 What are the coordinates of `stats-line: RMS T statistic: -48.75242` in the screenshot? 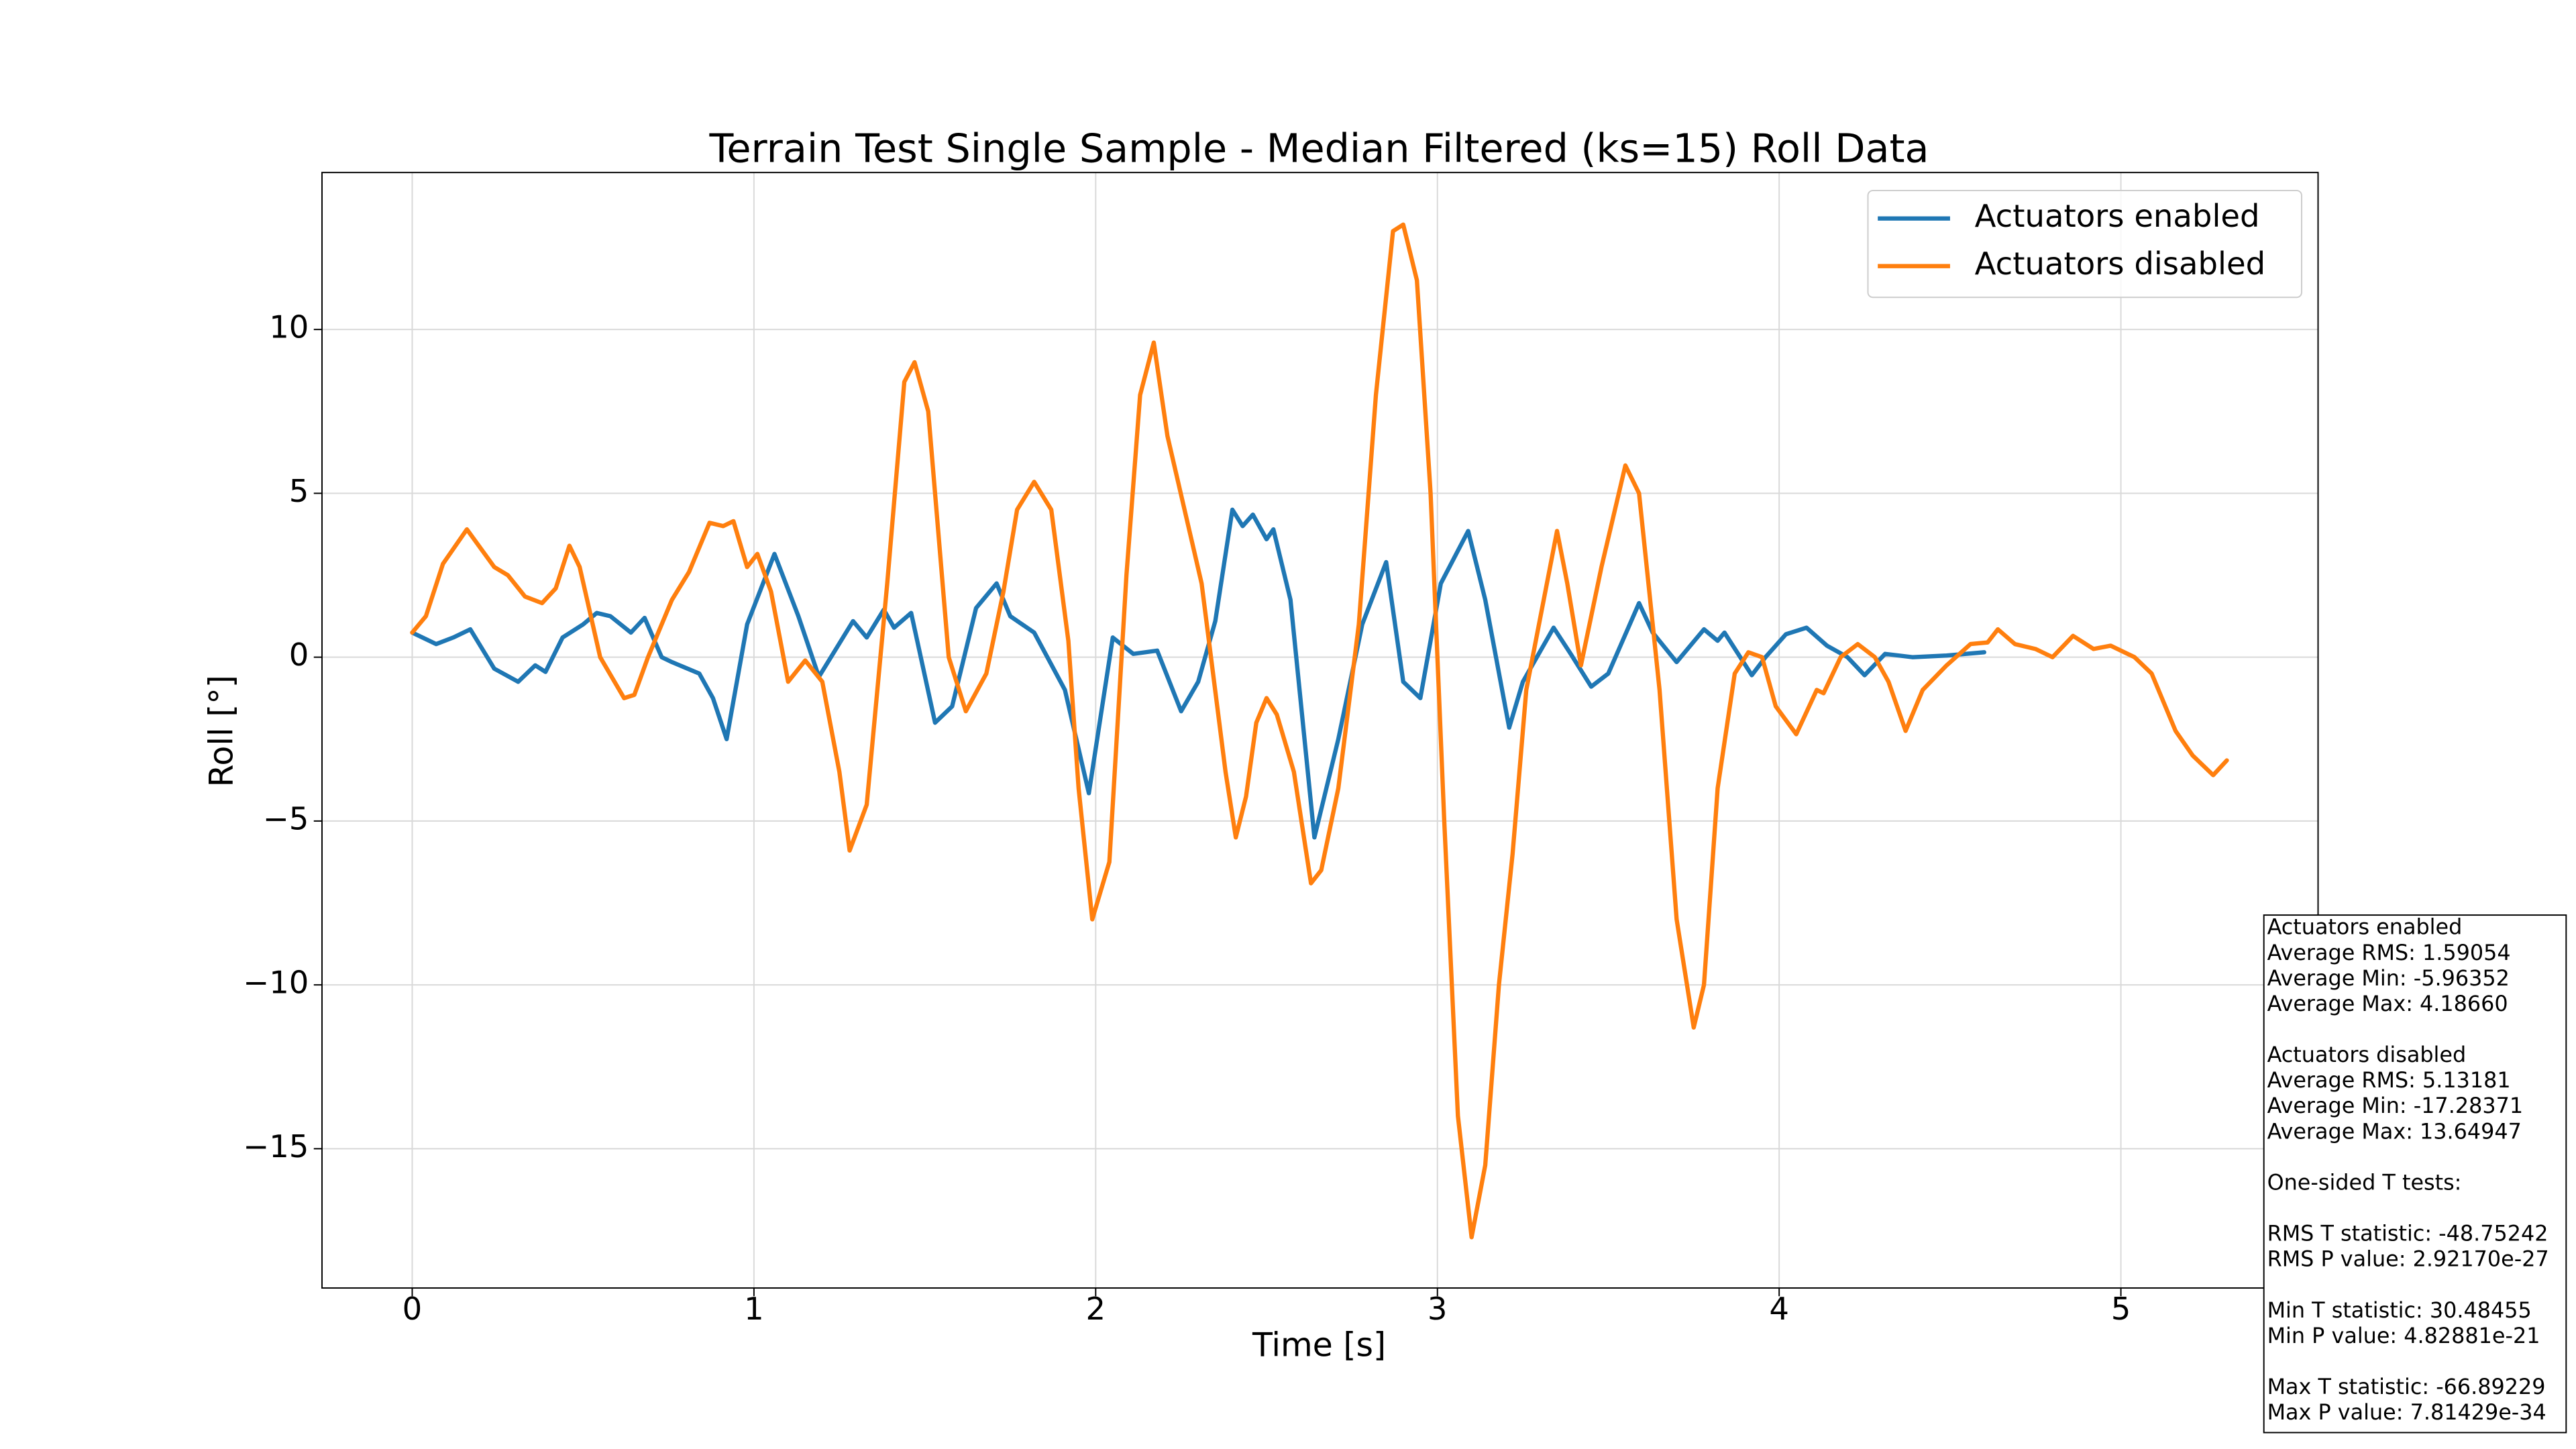 It's located at (2407, 1233).